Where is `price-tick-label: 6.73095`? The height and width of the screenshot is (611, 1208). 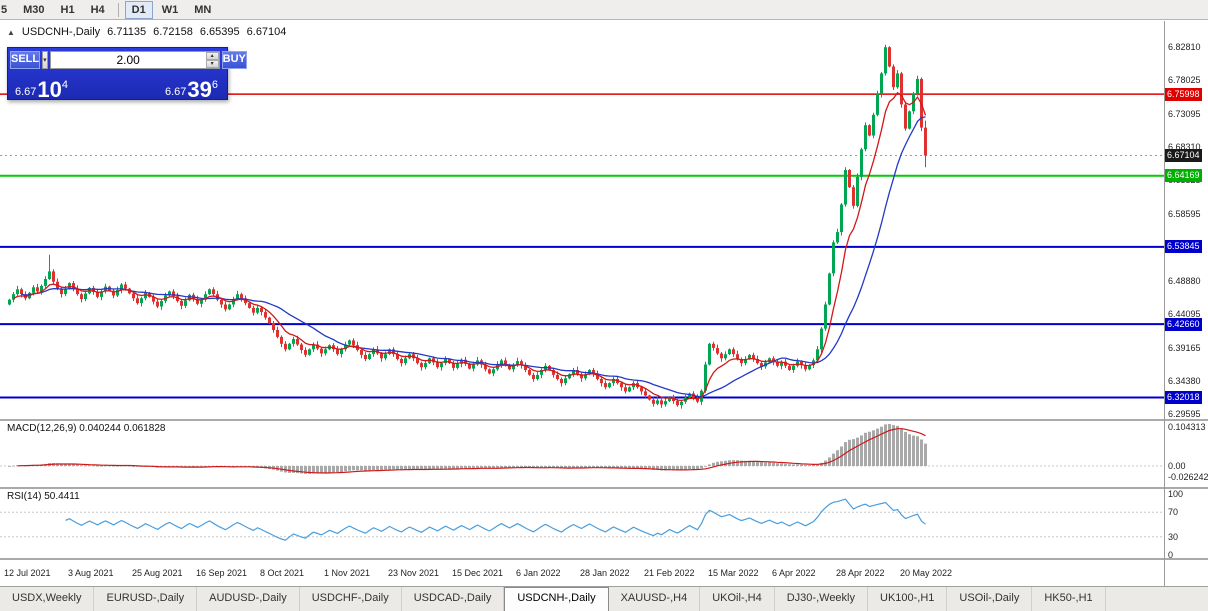 price-tick-label: 6.73095 is located at coordinates (1184, 114).